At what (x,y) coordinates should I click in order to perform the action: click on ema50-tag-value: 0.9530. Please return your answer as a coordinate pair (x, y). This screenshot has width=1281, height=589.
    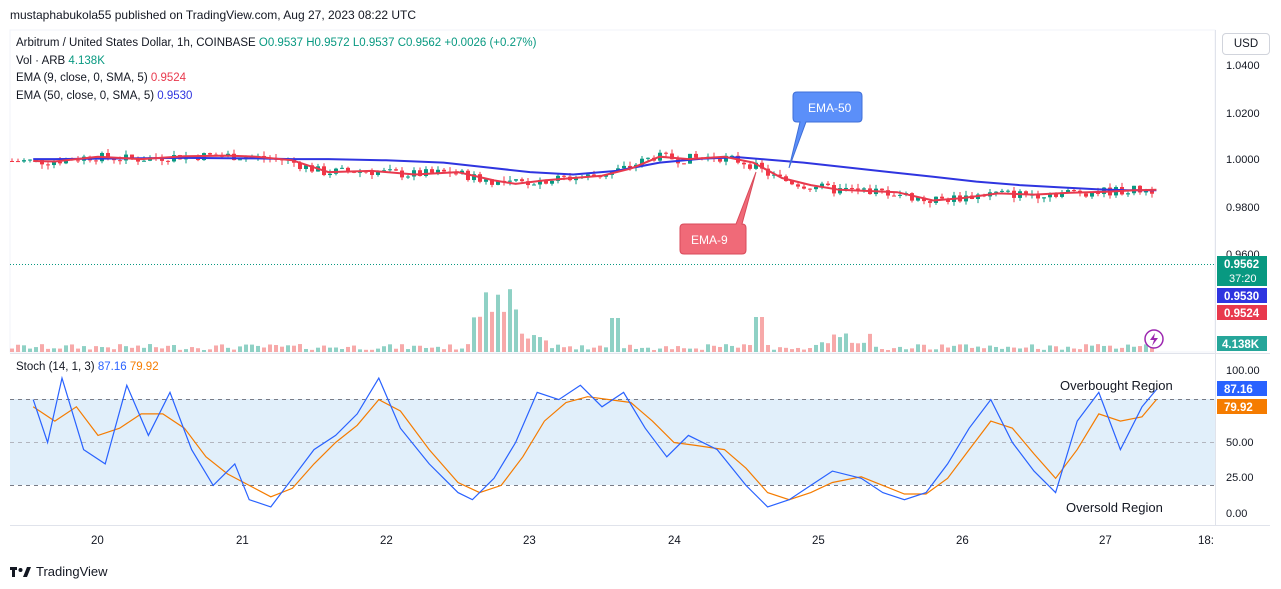
    Looking at the image, I should click on (1241, 297).